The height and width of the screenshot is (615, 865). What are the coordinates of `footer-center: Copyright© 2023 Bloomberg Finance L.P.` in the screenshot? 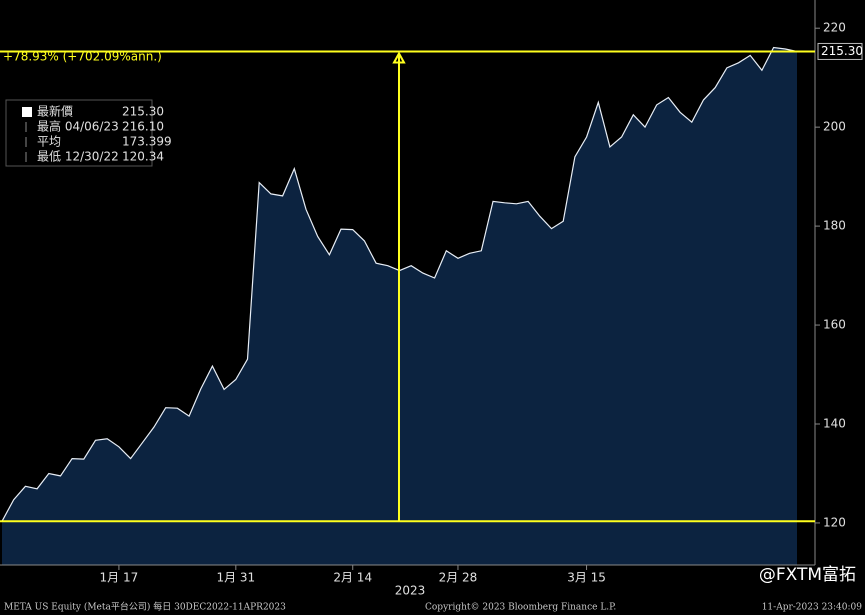 It's located at (520, 608).